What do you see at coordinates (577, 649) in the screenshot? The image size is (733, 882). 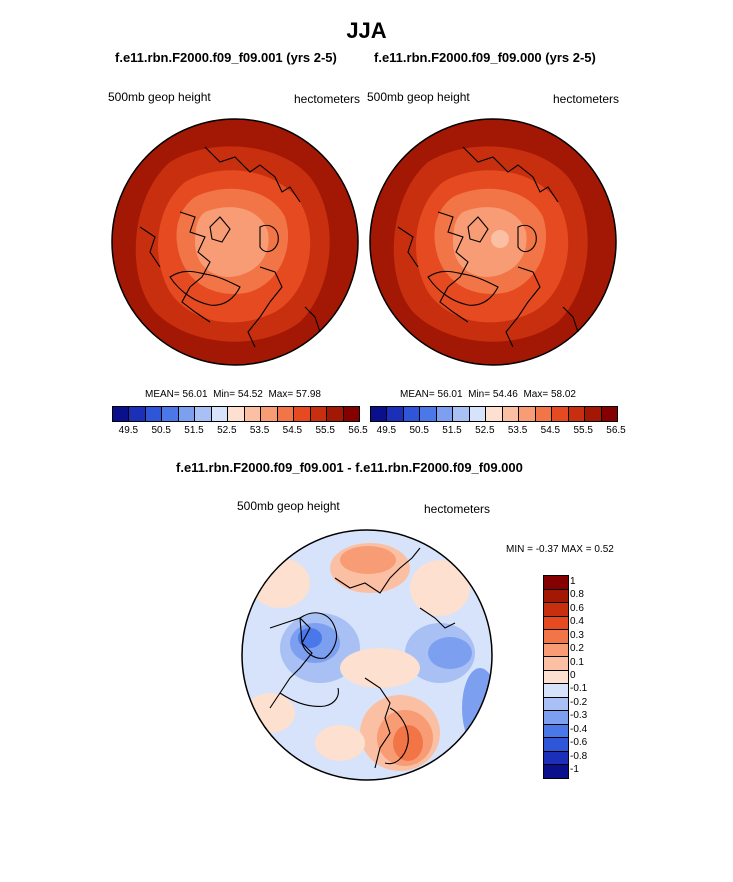 I see `colorbar-tick-label: 0.2` at bounding box center [577, 649].